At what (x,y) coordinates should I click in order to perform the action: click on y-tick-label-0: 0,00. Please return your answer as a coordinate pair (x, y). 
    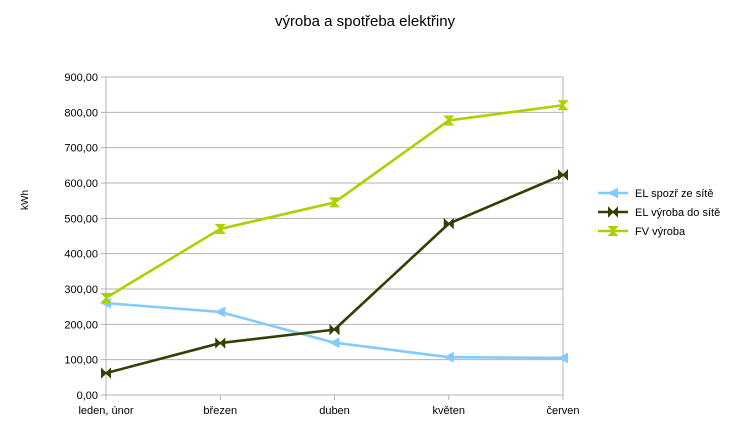
    Looking at the image, I should click on (87, 396).